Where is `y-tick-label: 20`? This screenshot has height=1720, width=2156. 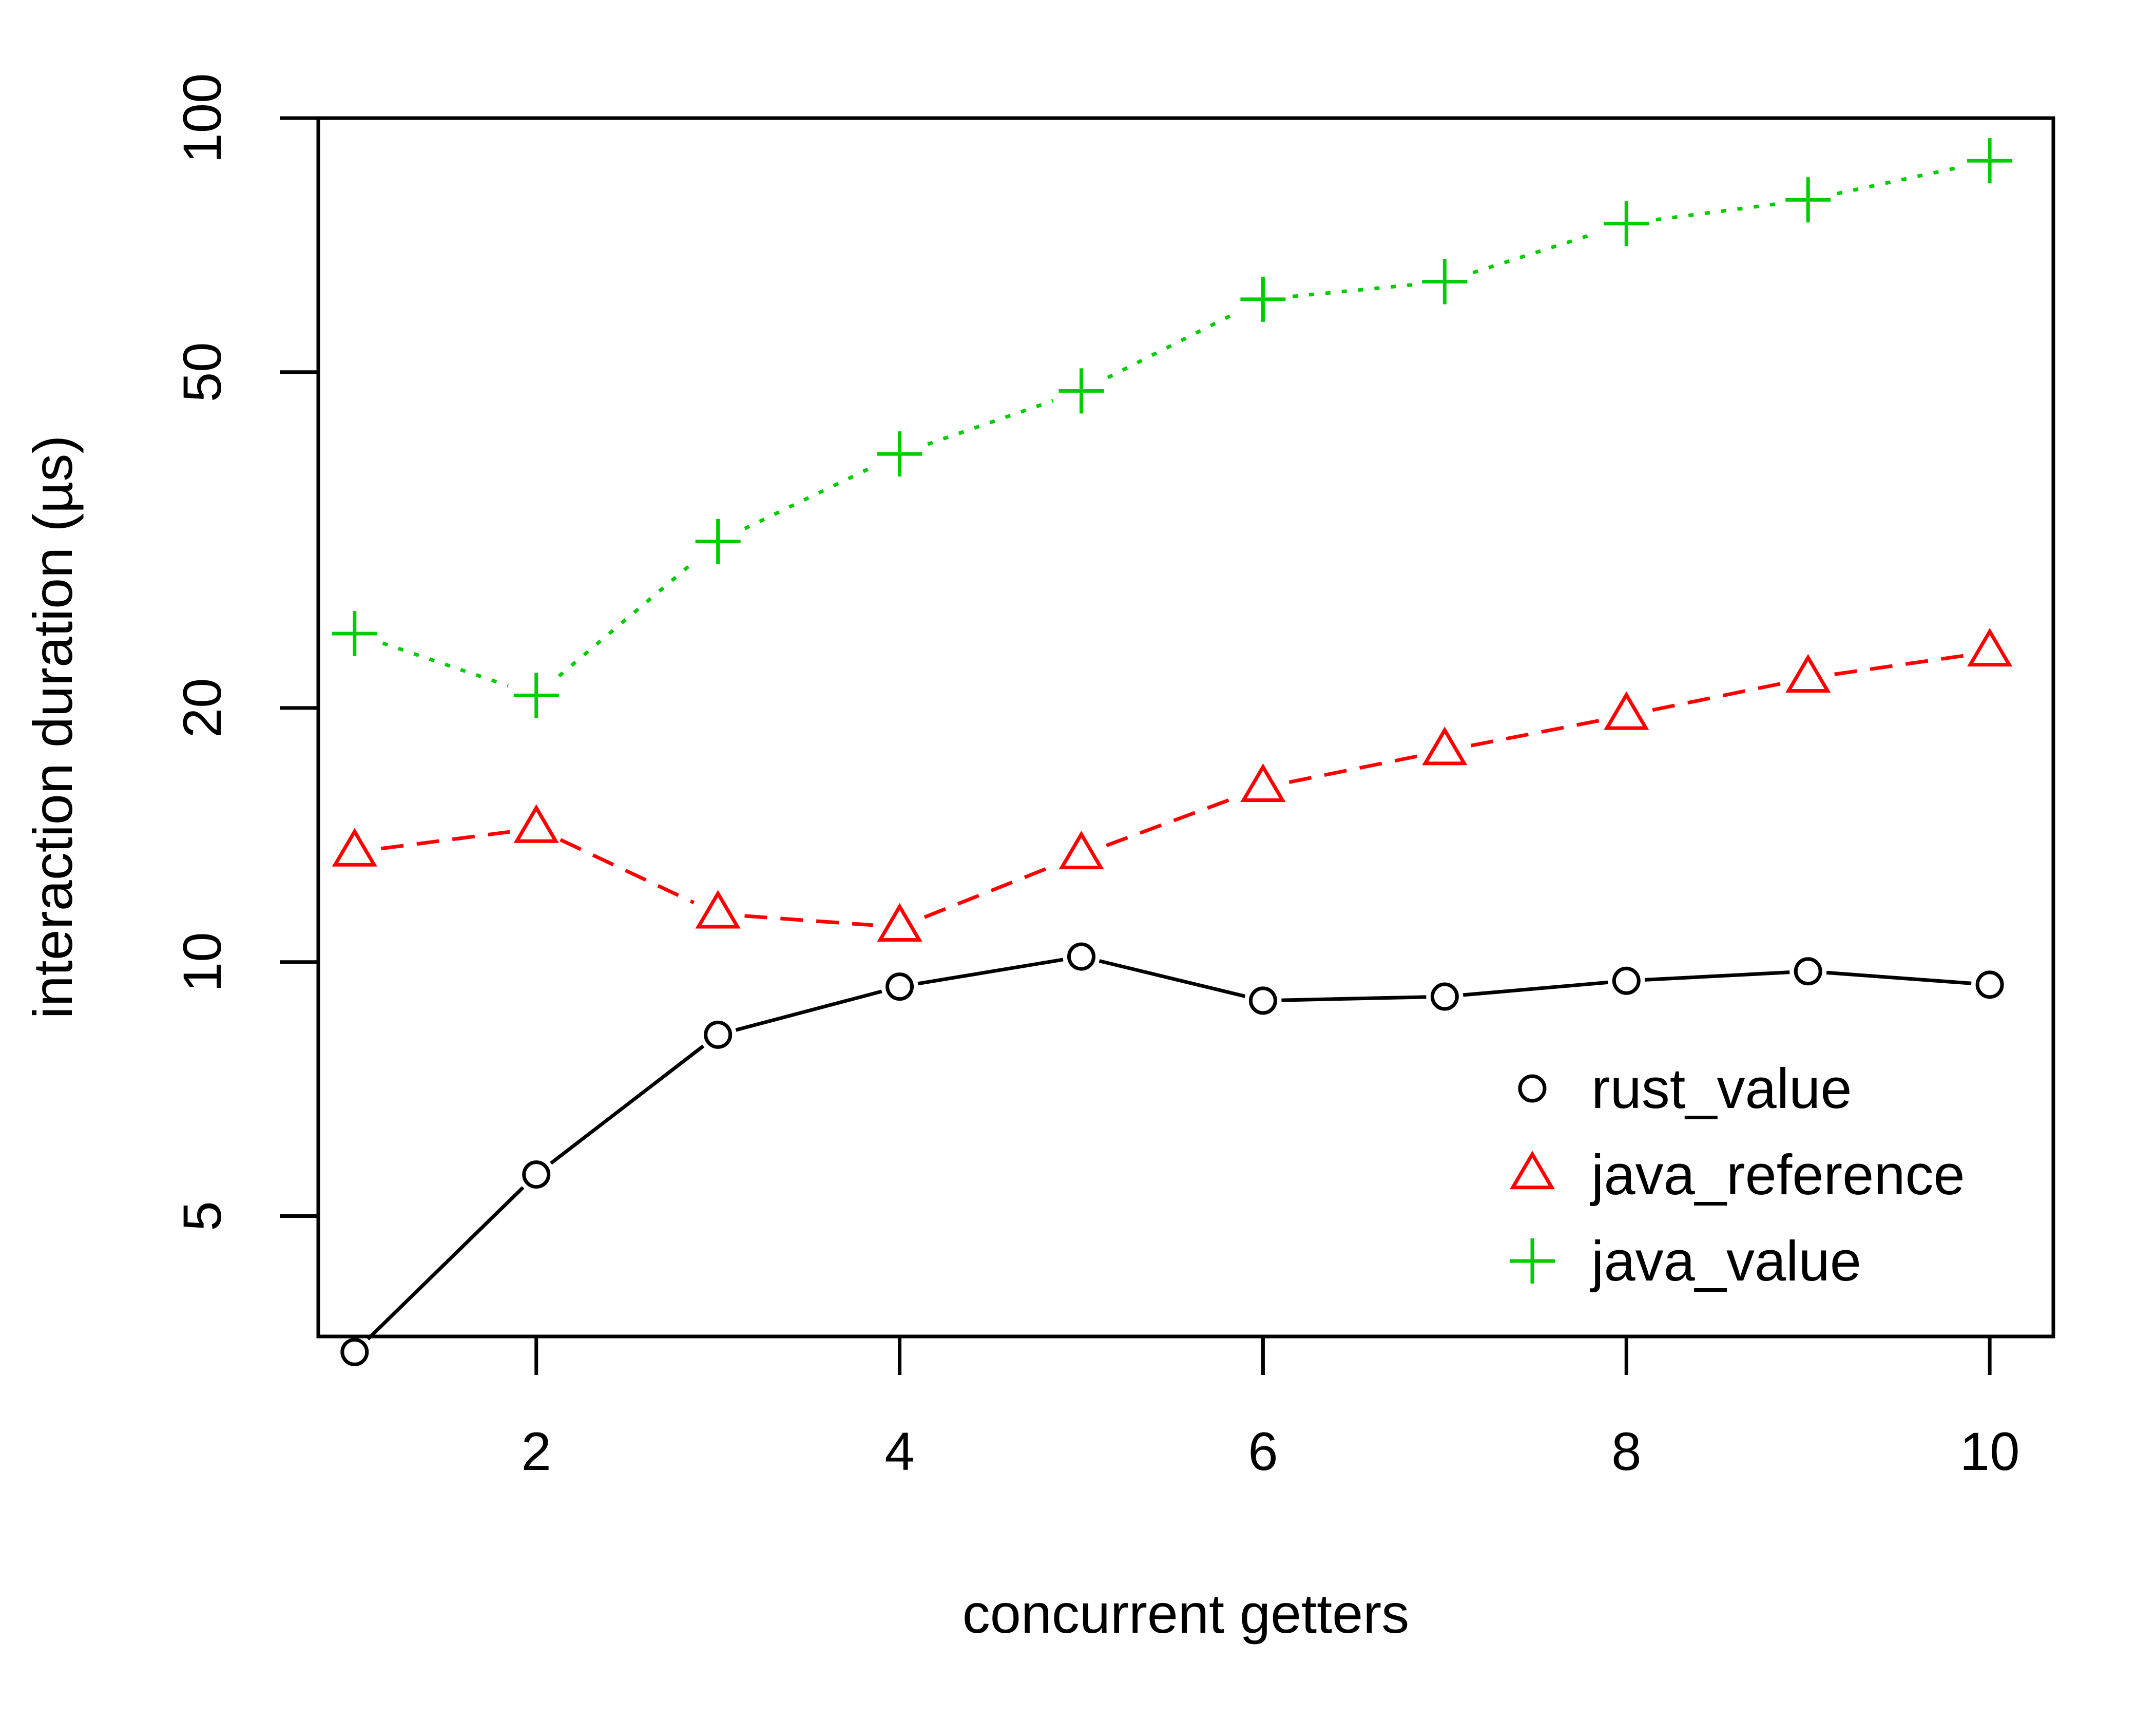 y-tick-label: 20 is located at coordinates (202, 708).